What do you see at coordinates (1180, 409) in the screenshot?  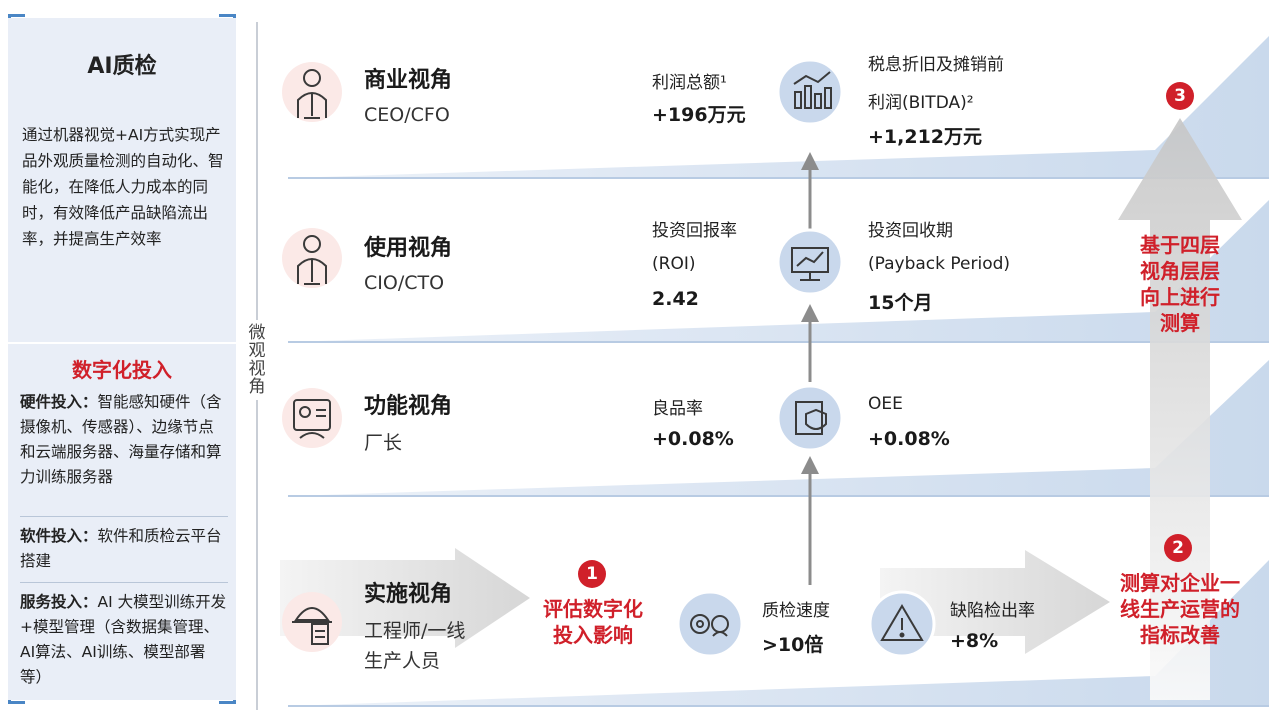 I see `upward-arrow` at bounding box center [1180, 409].